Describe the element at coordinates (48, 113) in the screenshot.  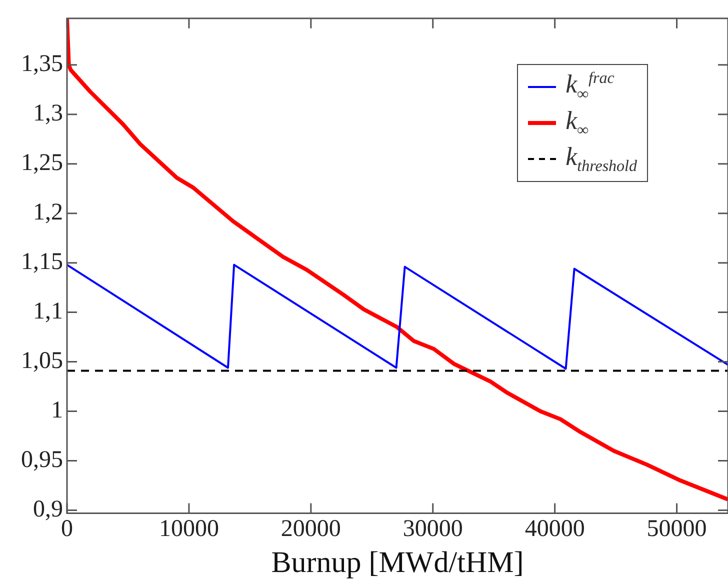
I see `y-tick-label: 1,3` at that location.